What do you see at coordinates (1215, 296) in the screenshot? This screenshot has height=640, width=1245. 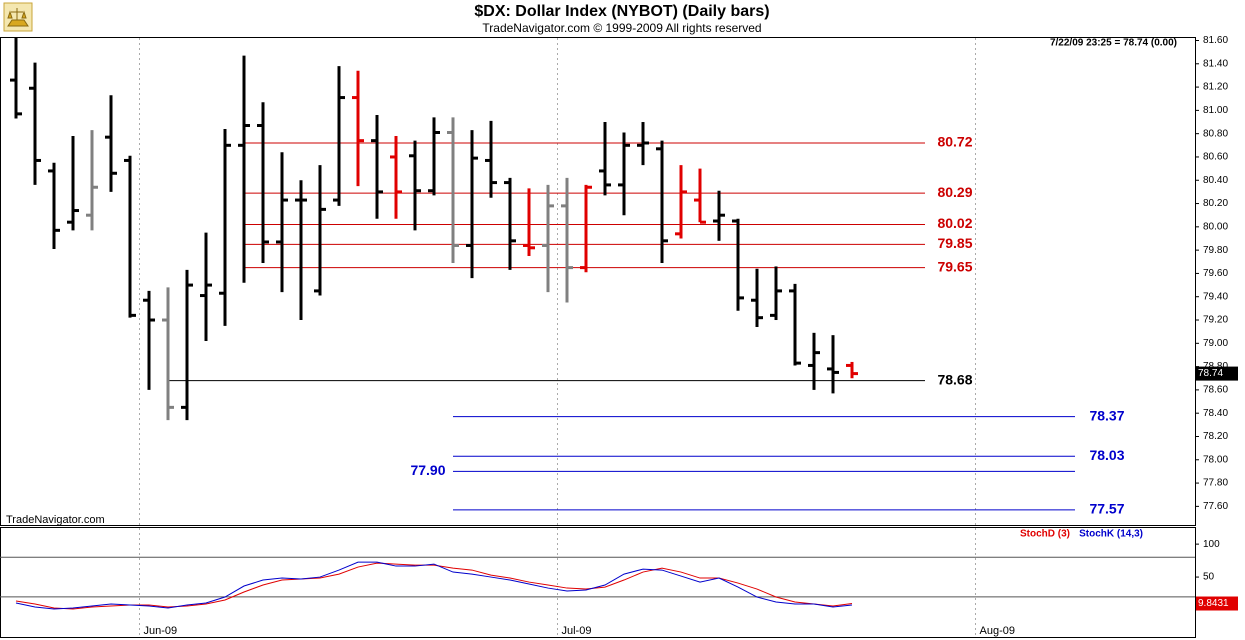 I see `y-tick-label: 79.40` at bounding box center [1215, 296].